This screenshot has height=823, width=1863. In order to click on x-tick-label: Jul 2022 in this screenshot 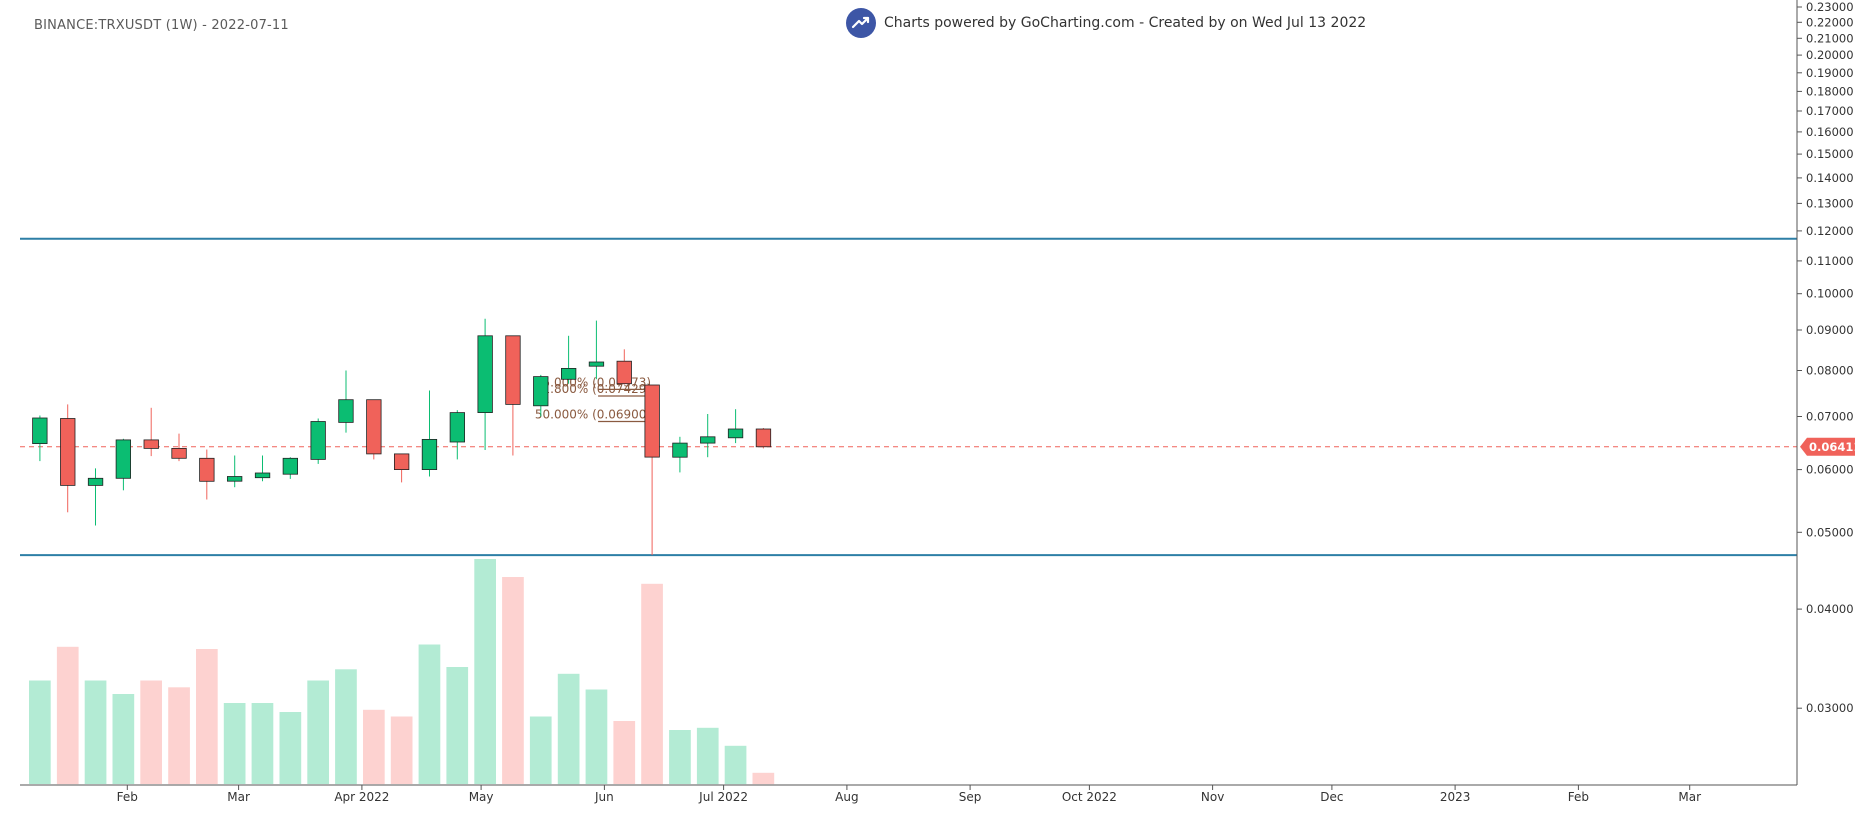, I will do `click(723, 797)`.